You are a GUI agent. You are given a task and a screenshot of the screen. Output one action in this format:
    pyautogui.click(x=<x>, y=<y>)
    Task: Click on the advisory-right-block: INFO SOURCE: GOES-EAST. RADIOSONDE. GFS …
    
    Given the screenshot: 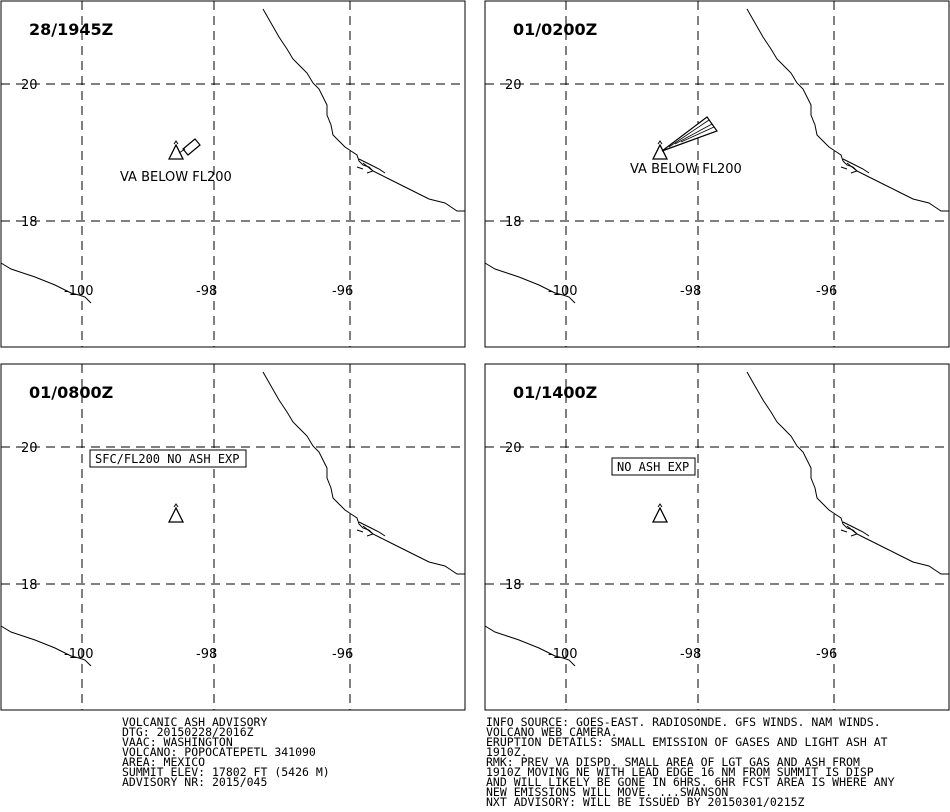 What is the action you would take?
    pyautogui.click(x=690, y=762)
    